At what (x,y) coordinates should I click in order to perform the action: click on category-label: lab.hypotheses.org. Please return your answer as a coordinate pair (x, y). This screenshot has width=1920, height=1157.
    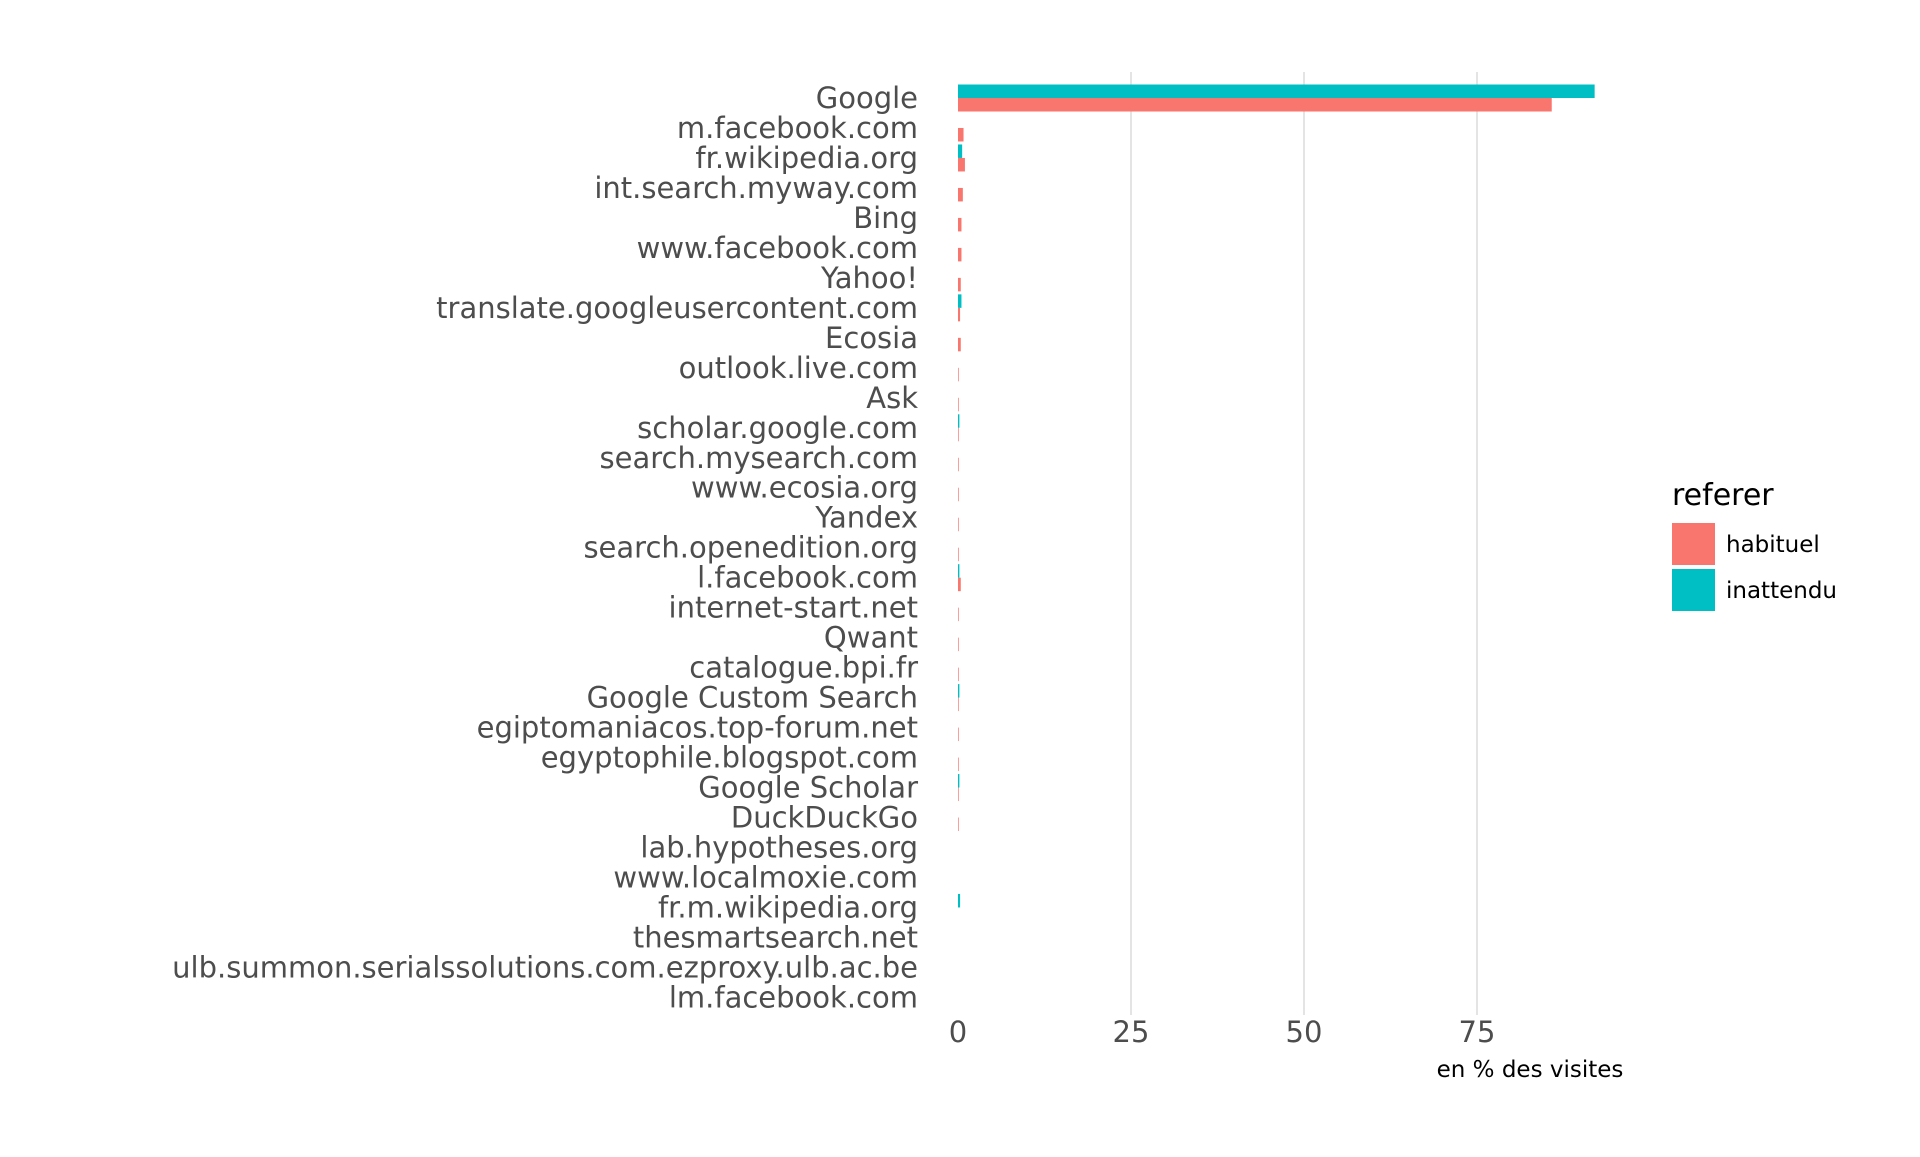
    Looking at the image, I should click on (779, 848).